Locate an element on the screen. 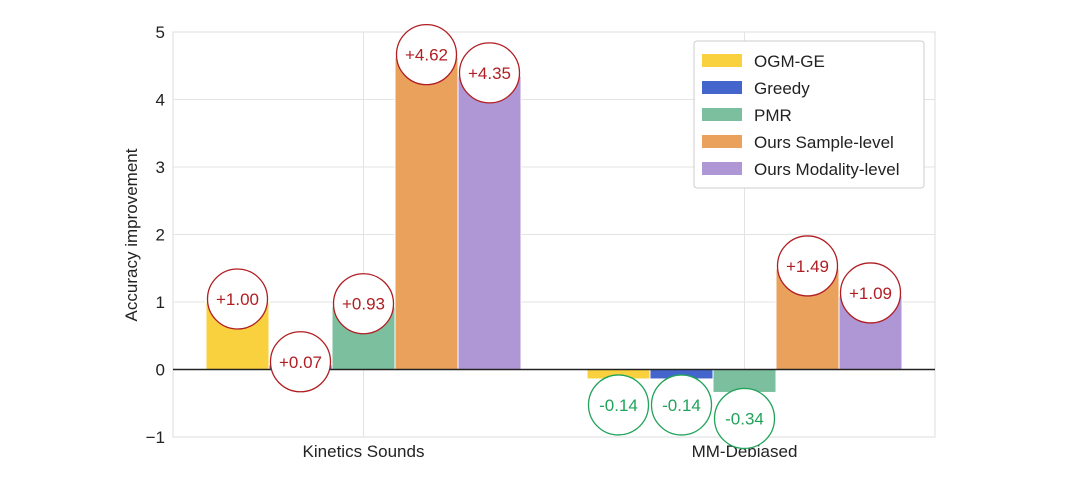  data-label: +4.35 is located at coordinates (489, 73).